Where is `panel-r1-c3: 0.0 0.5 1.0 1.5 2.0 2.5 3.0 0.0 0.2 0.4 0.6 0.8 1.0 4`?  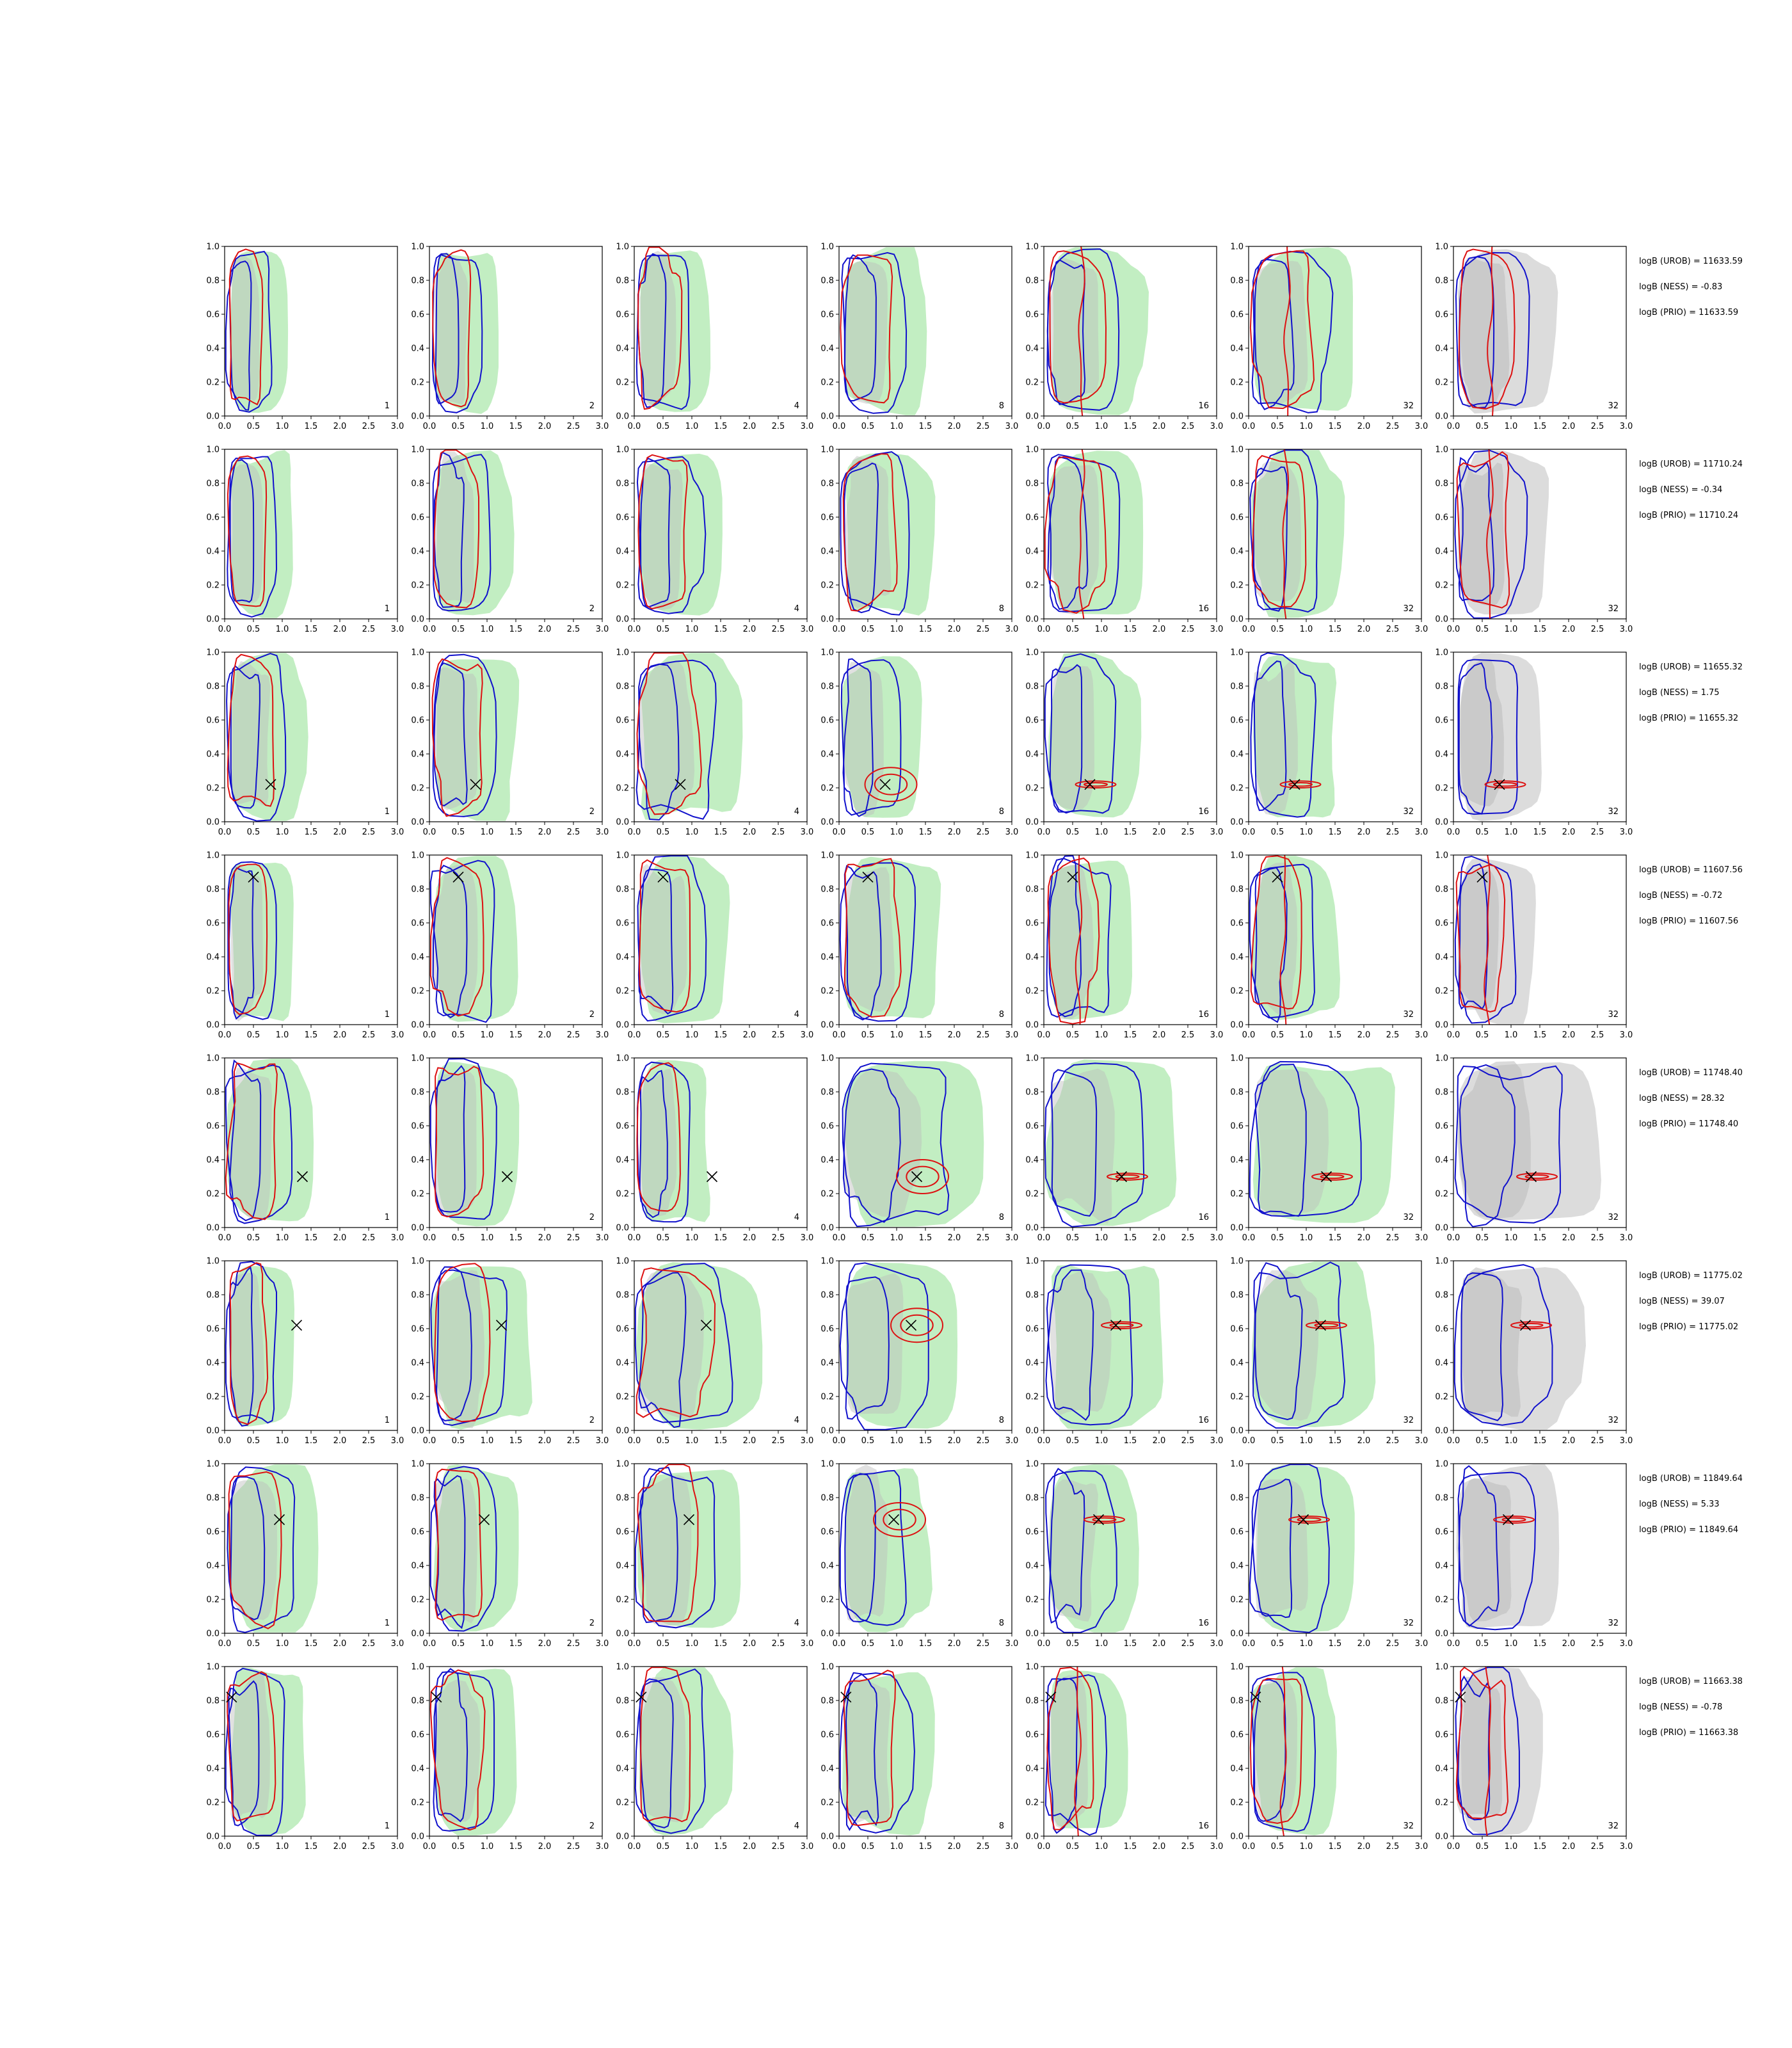 panel-r1-c3: 0.0 0.5 1.0 1.5 2.0 2.5 3.0 0.0 0.2 0.4 0.6 0.8 1.0 4 is located at coordinates (714, 337).